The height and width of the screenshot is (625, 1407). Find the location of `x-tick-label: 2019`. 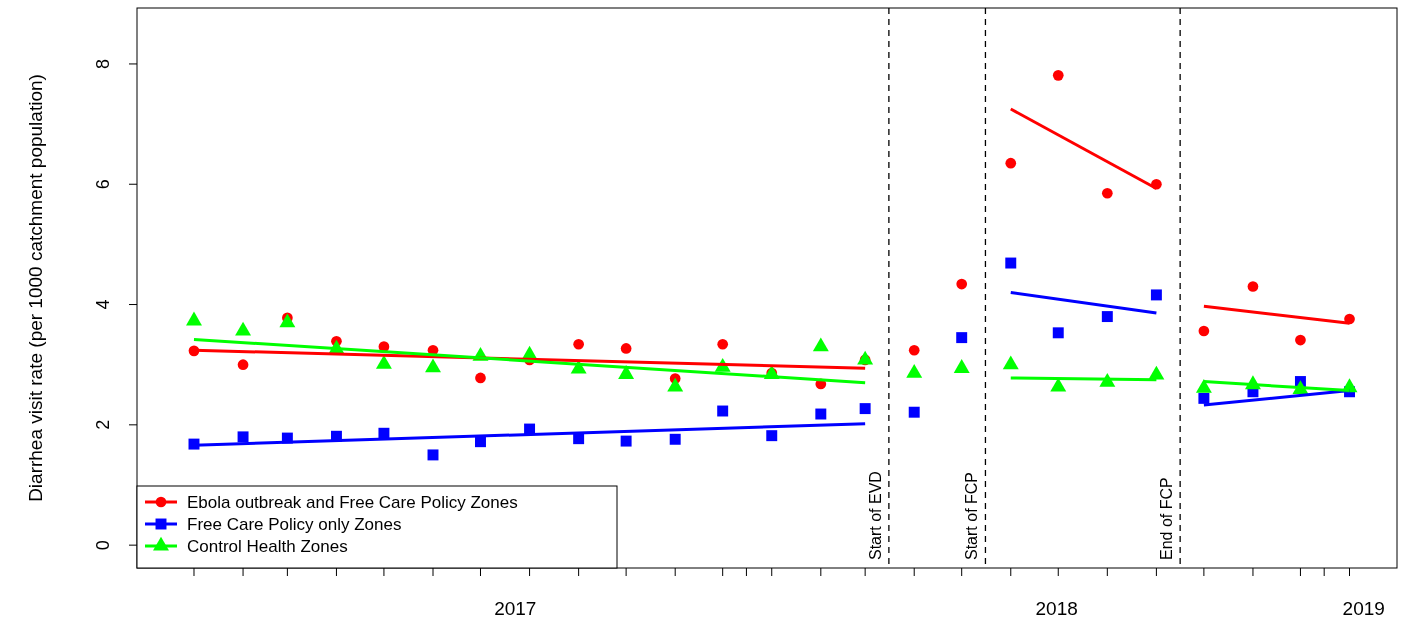

x-tick-label: 2019 is located at coordinates (1363, 608).